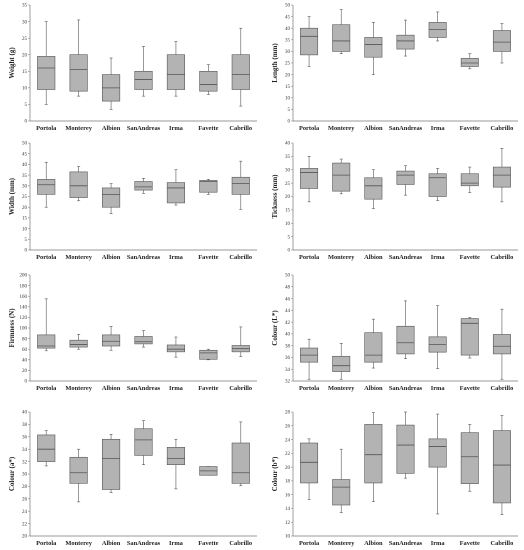  I want to click on y-tick-label: 180, so click(24, 286).